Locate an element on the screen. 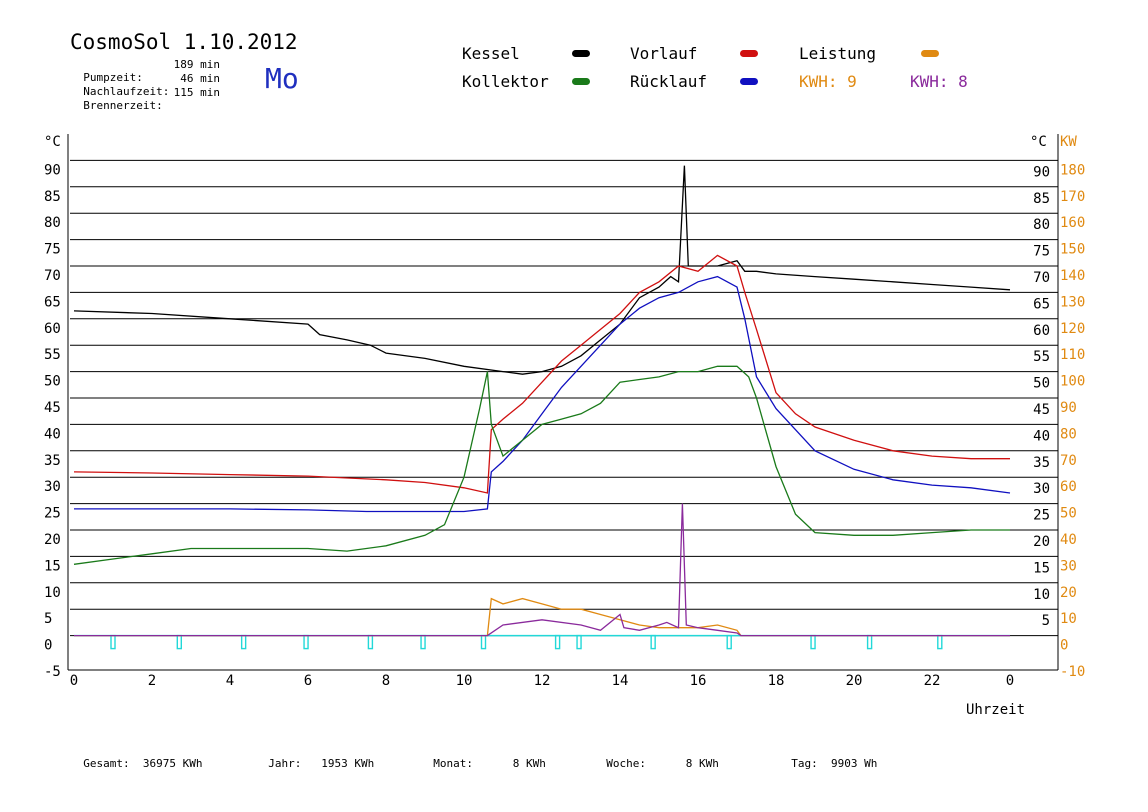  y-right-tick: 70 is located at coordinates (1041, 278).